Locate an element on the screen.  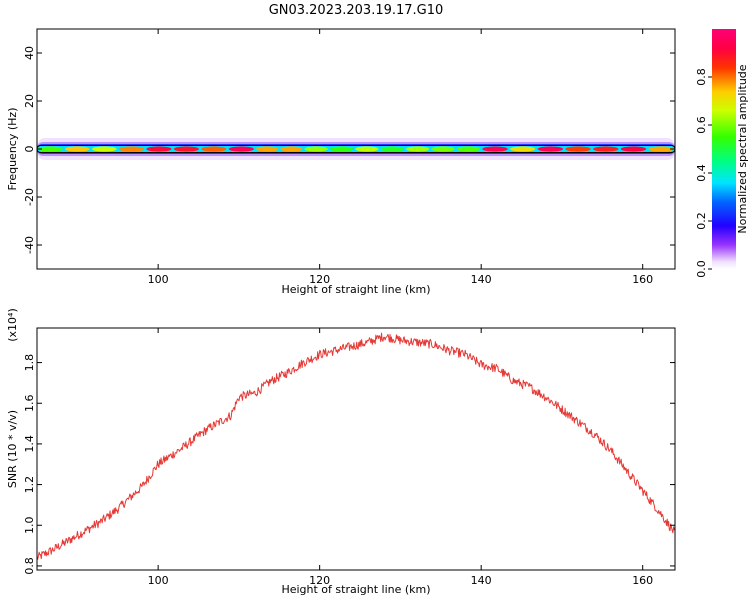
y-tick-label: 1.0 is located at coordinates (29, 526).